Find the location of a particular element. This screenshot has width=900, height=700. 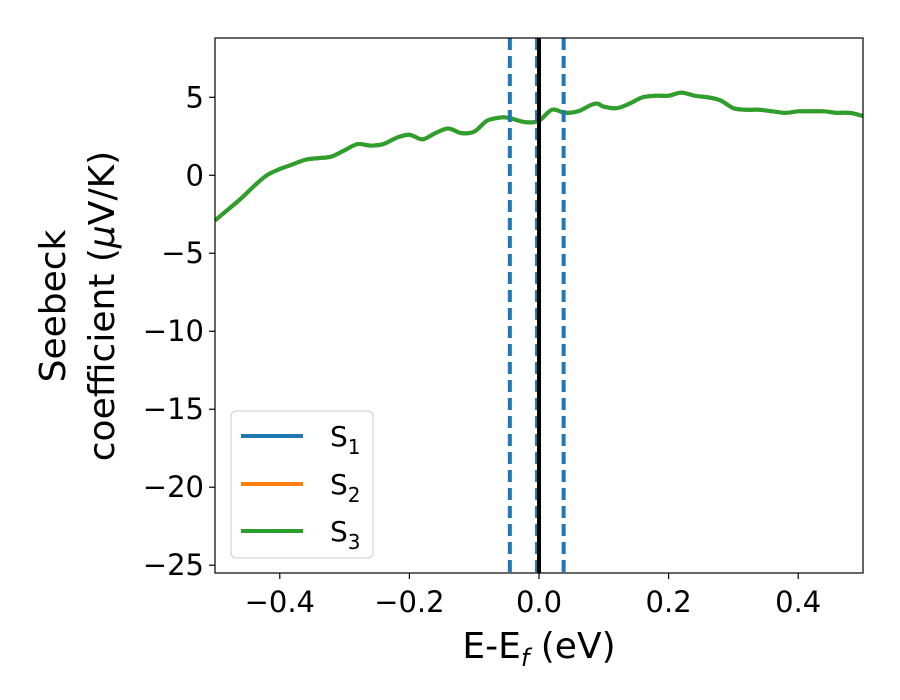

y-tick-label: −10 is located at coordinates (173, 331).